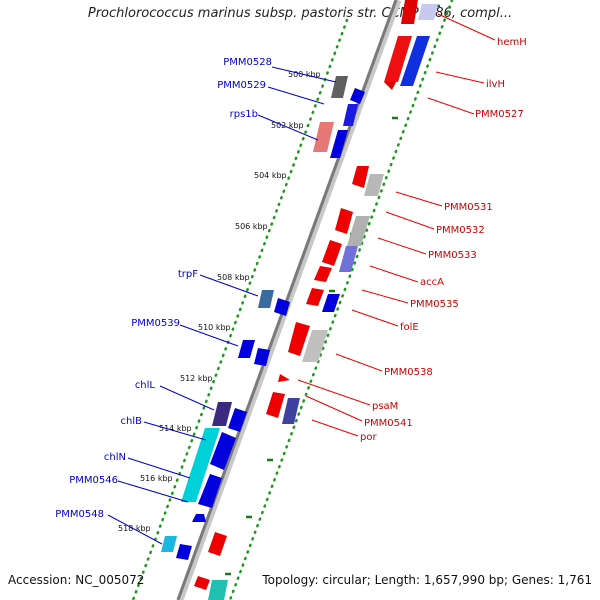 The height and width of the screenshot is (600, 600). Describe the element at coordinates (434, 304) in the screenshot. I see `gene-label-pmm0535: PMM0535` at that location.